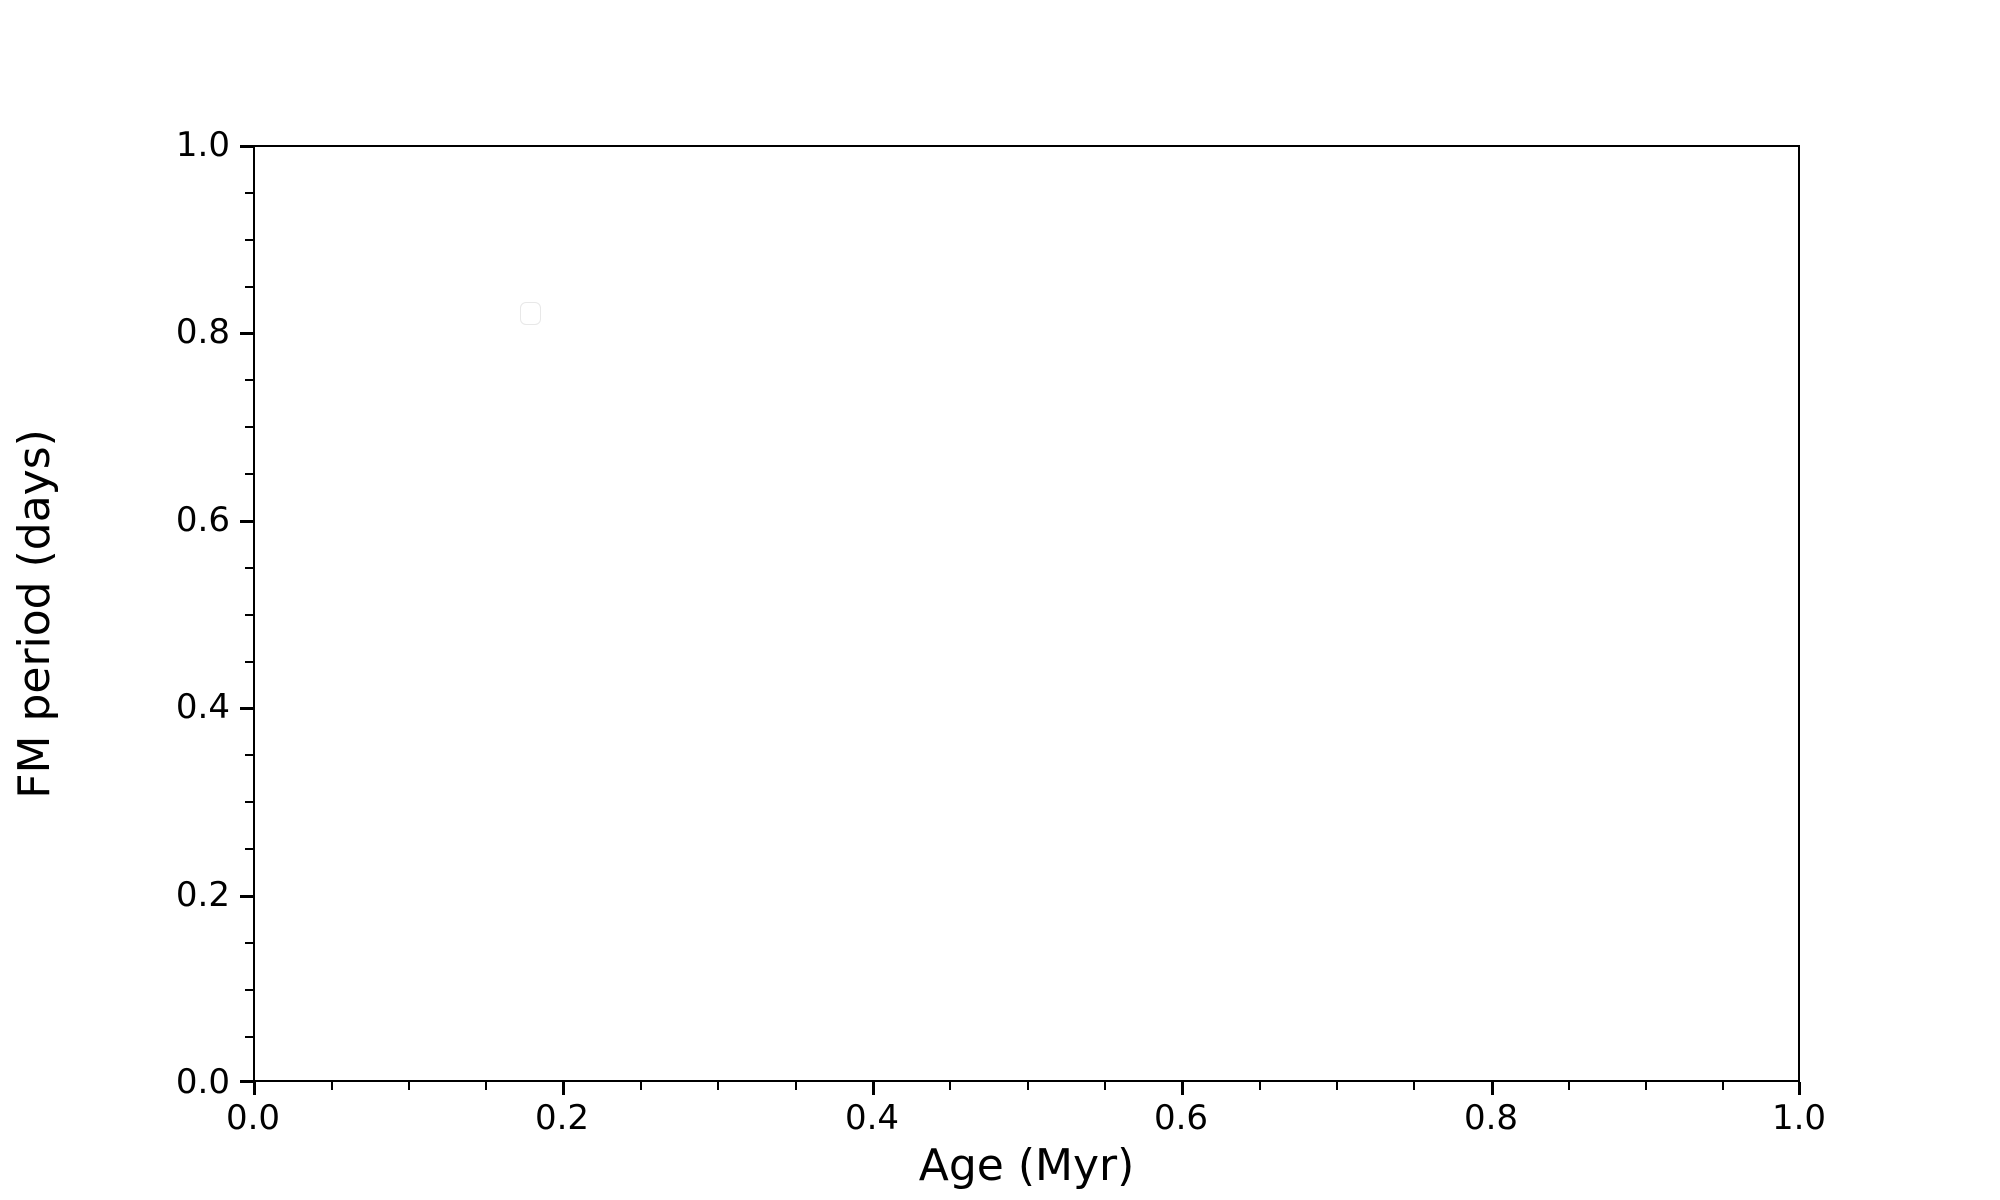 The image size is (2000, 1200). What do you see at coordinates (202, 895) in the screenshot?
I see `y-tick-label: 0.2` at bounding box center [202, 895].